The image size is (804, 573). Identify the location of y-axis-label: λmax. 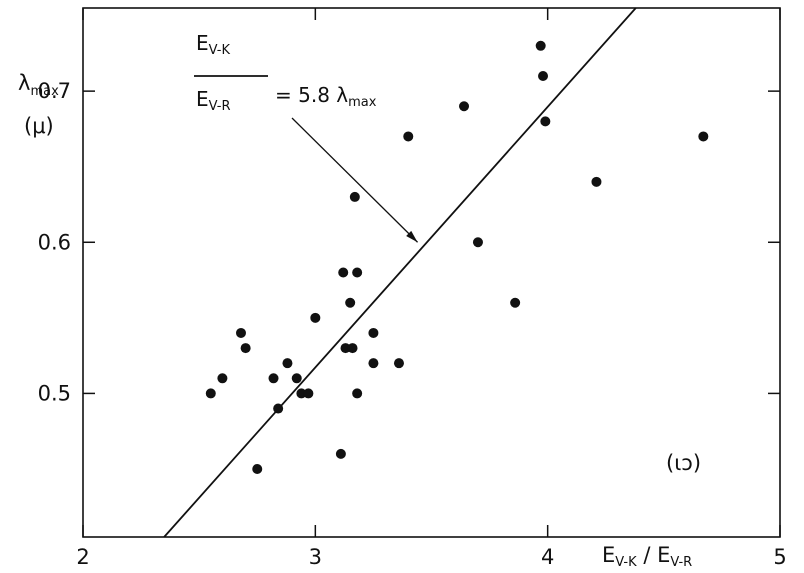
(38, 85).